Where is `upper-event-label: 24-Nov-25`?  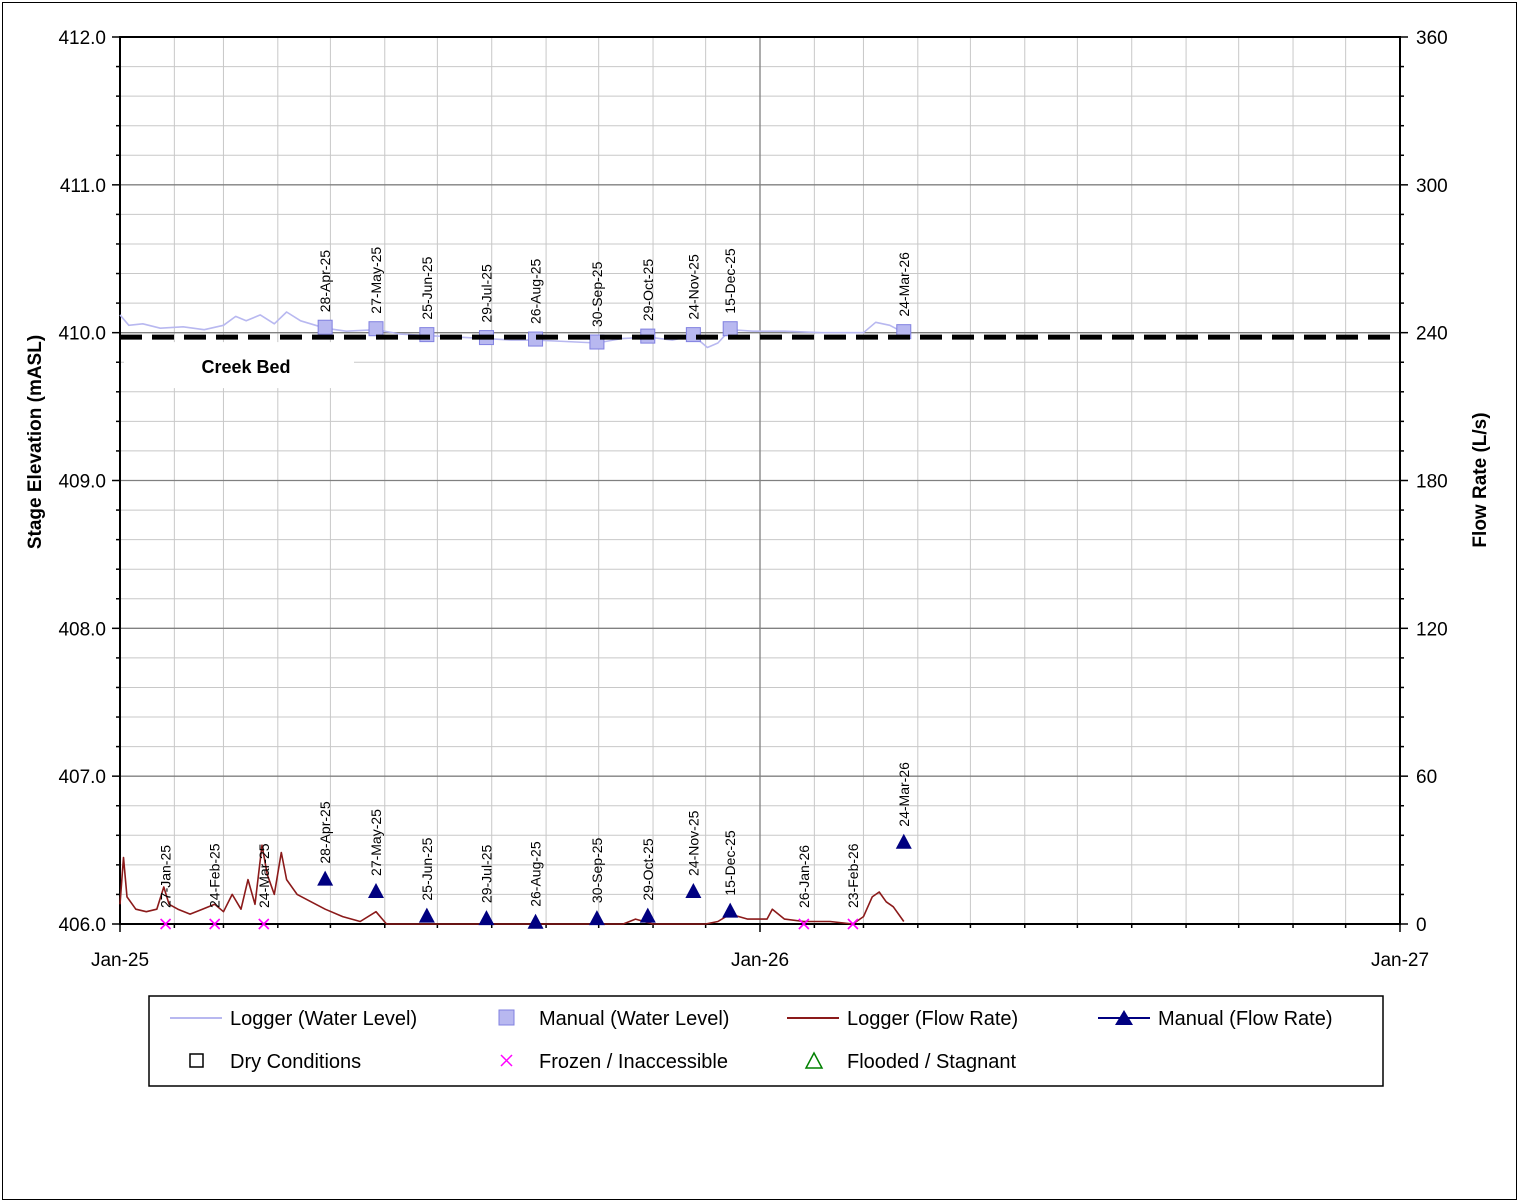
upper-event-label: 24-Nov-25 is located at coordinates (693, 287).